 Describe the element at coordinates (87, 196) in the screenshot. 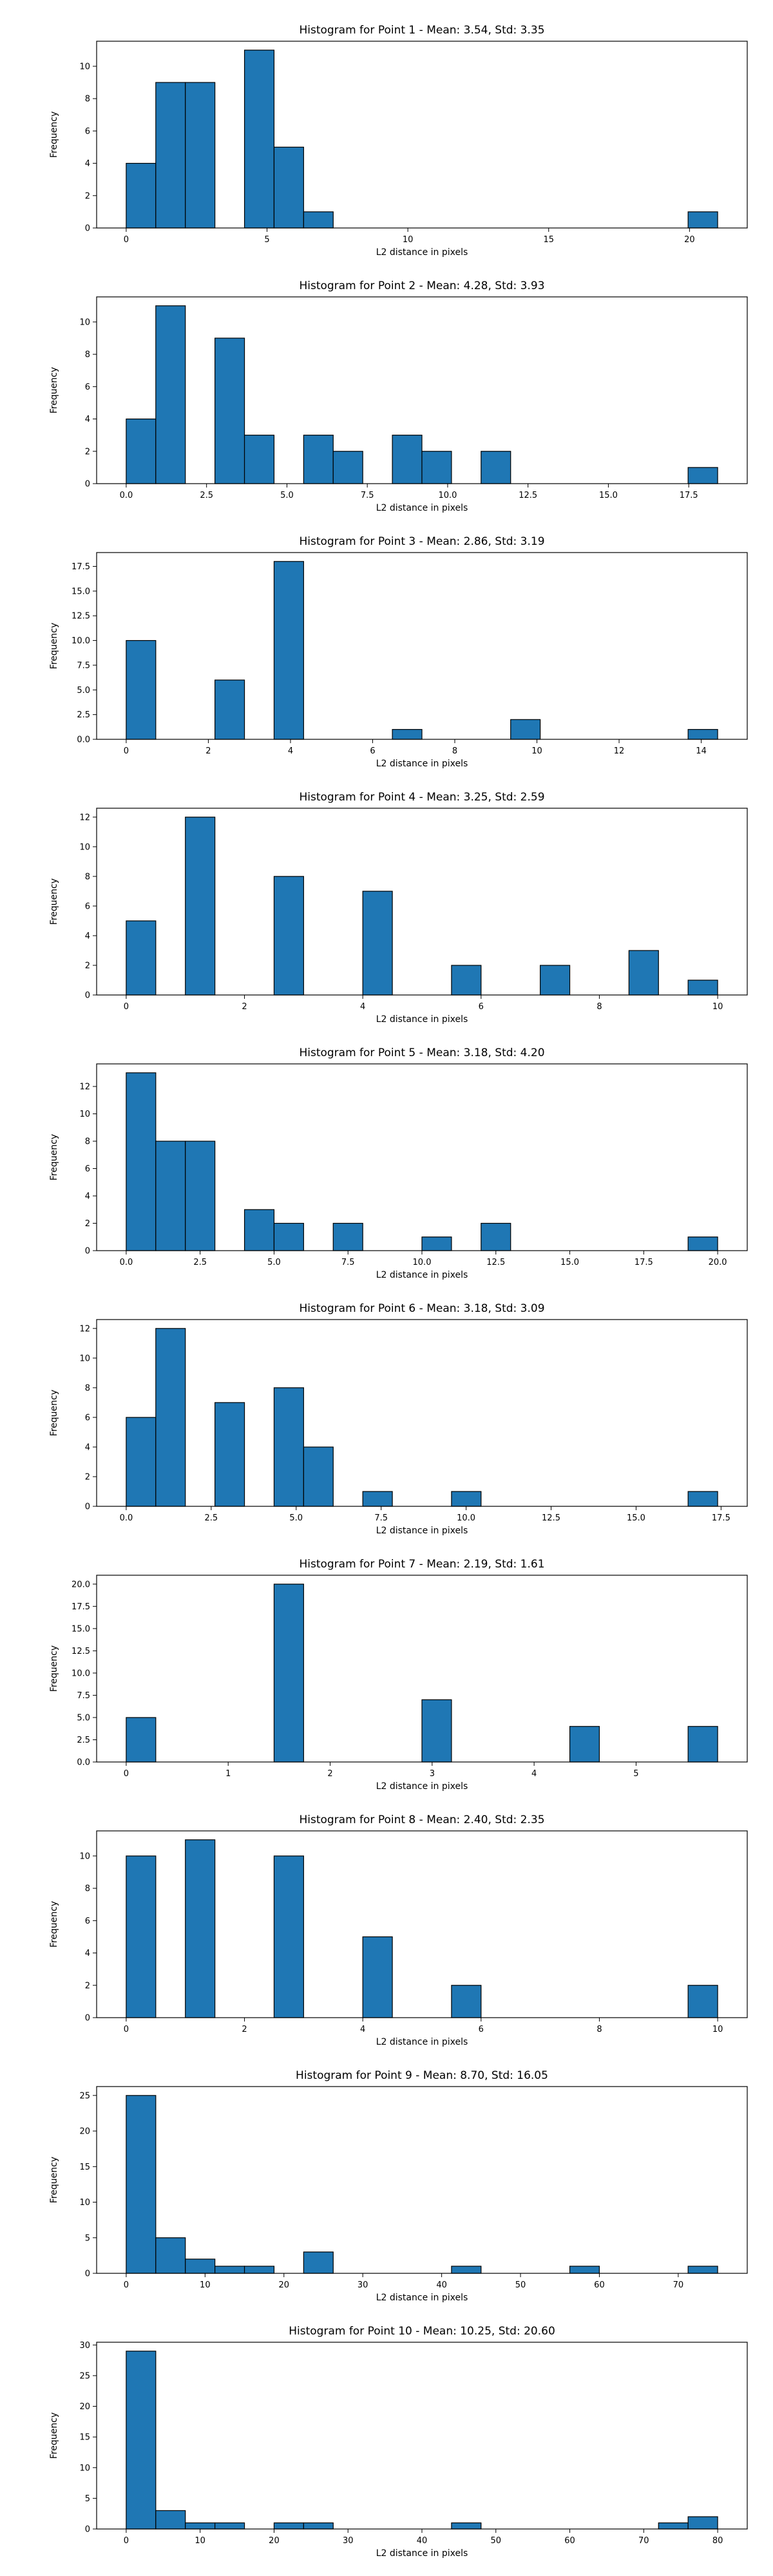

I see `y-tick-label: 2` at that location.